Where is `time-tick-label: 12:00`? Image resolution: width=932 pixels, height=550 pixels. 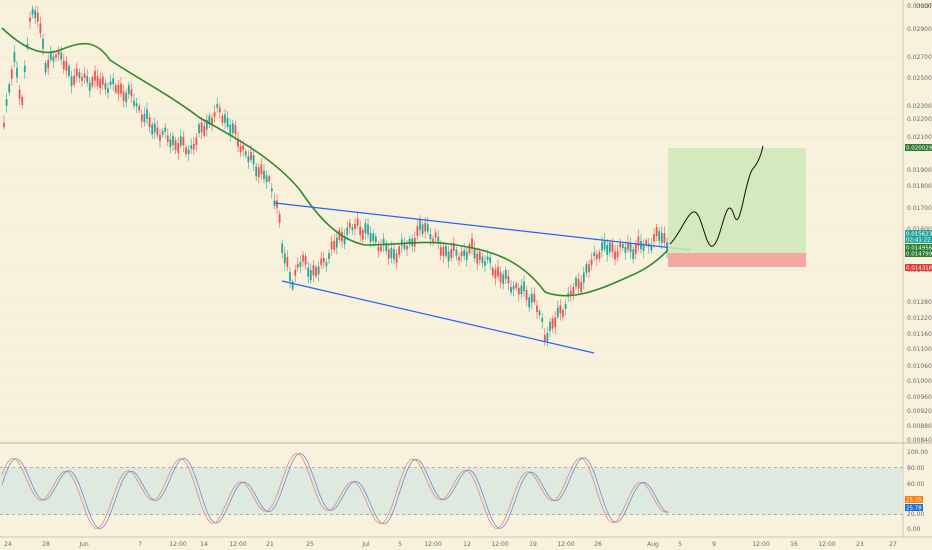
time-tick-label: 12:00 is located at coordinates (237, 544).